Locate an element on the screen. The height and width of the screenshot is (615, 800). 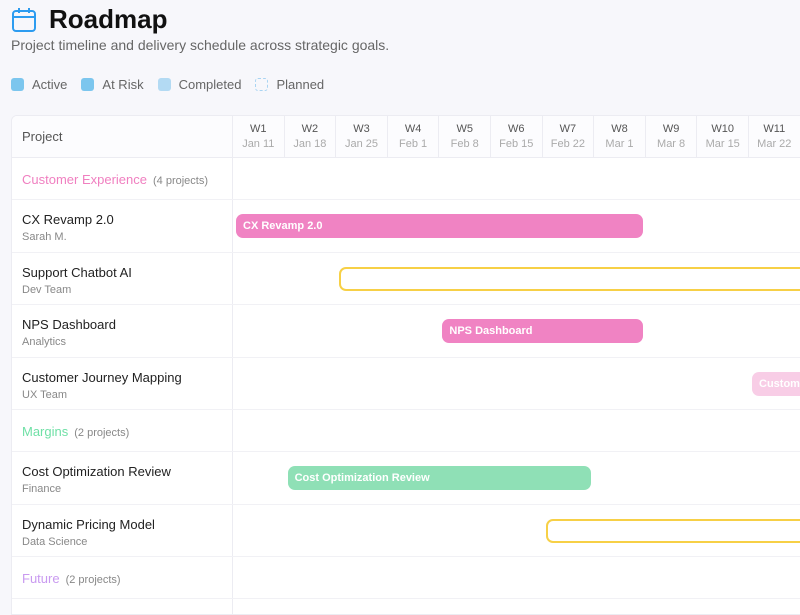
group-name: Margins (2 projects) is located at coordinates (76, 431).